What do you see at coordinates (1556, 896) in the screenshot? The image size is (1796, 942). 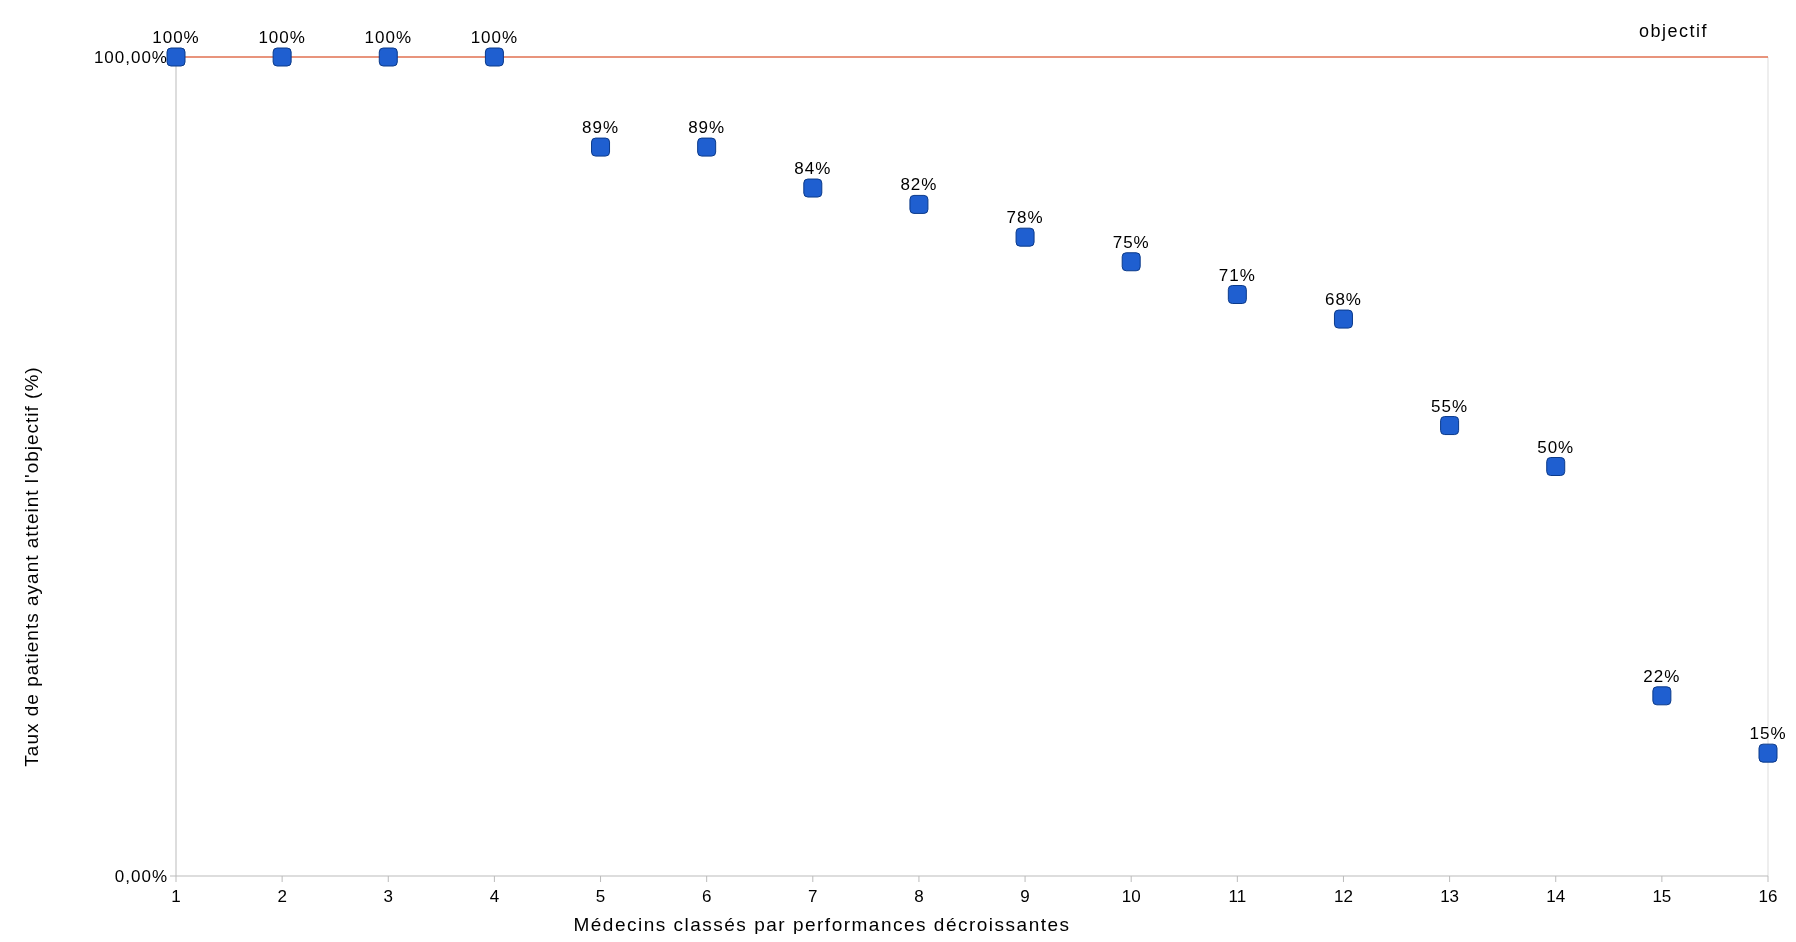 I see `x-tick-label: 14` at bounding box center [1556, 896].